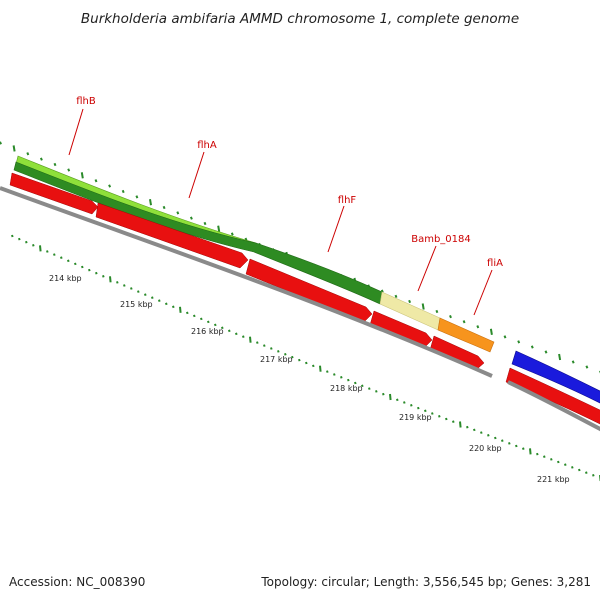 The image size is (600, 600). I want to click on leader-line-flhF, so click(336, 229).